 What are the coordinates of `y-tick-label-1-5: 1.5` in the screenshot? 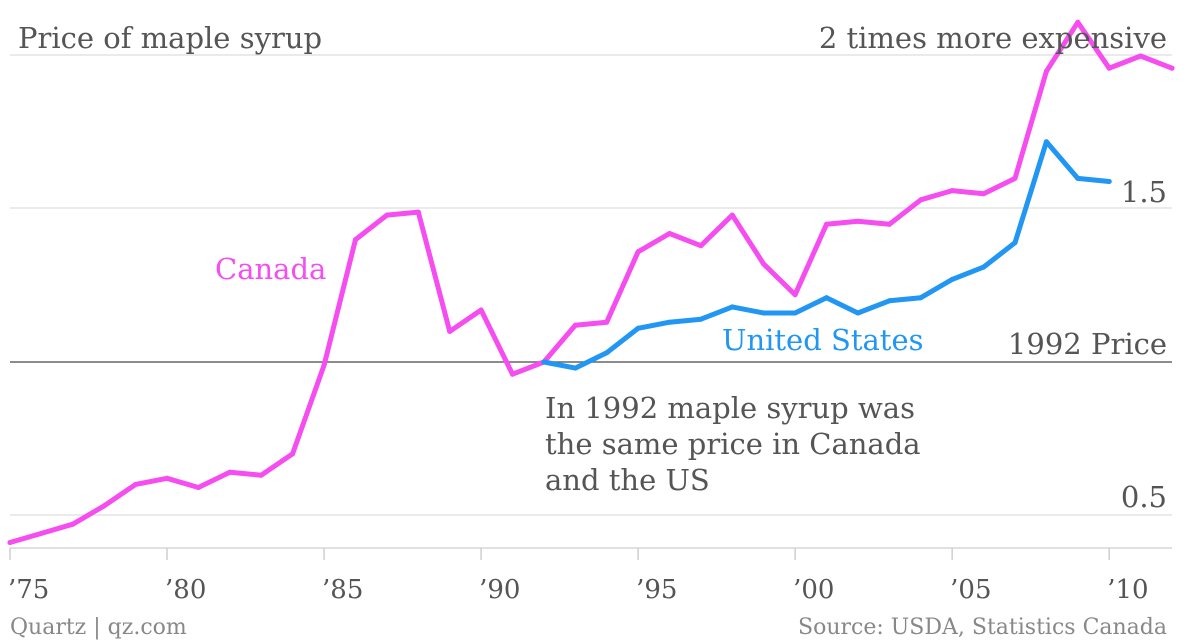 It's located at (1144, 192).